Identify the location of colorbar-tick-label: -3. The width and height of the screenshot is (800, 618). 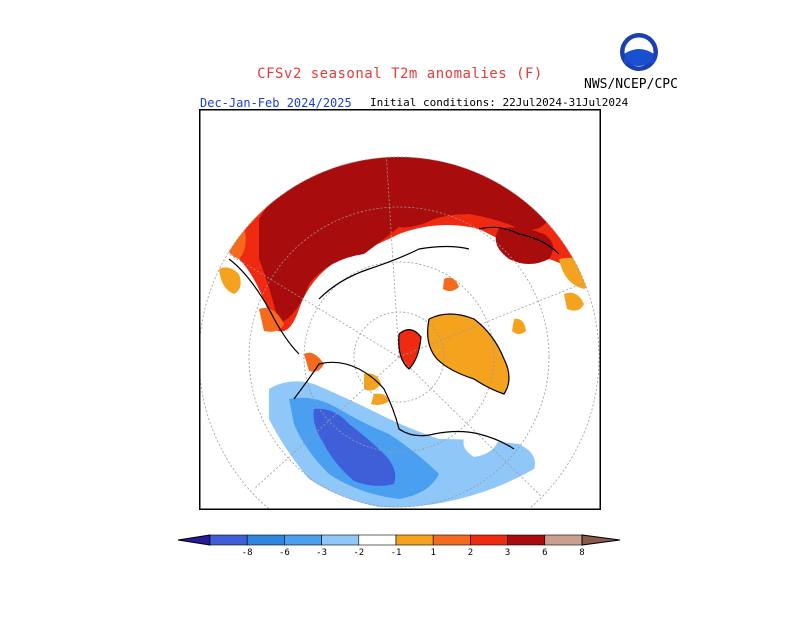
(321, 553).